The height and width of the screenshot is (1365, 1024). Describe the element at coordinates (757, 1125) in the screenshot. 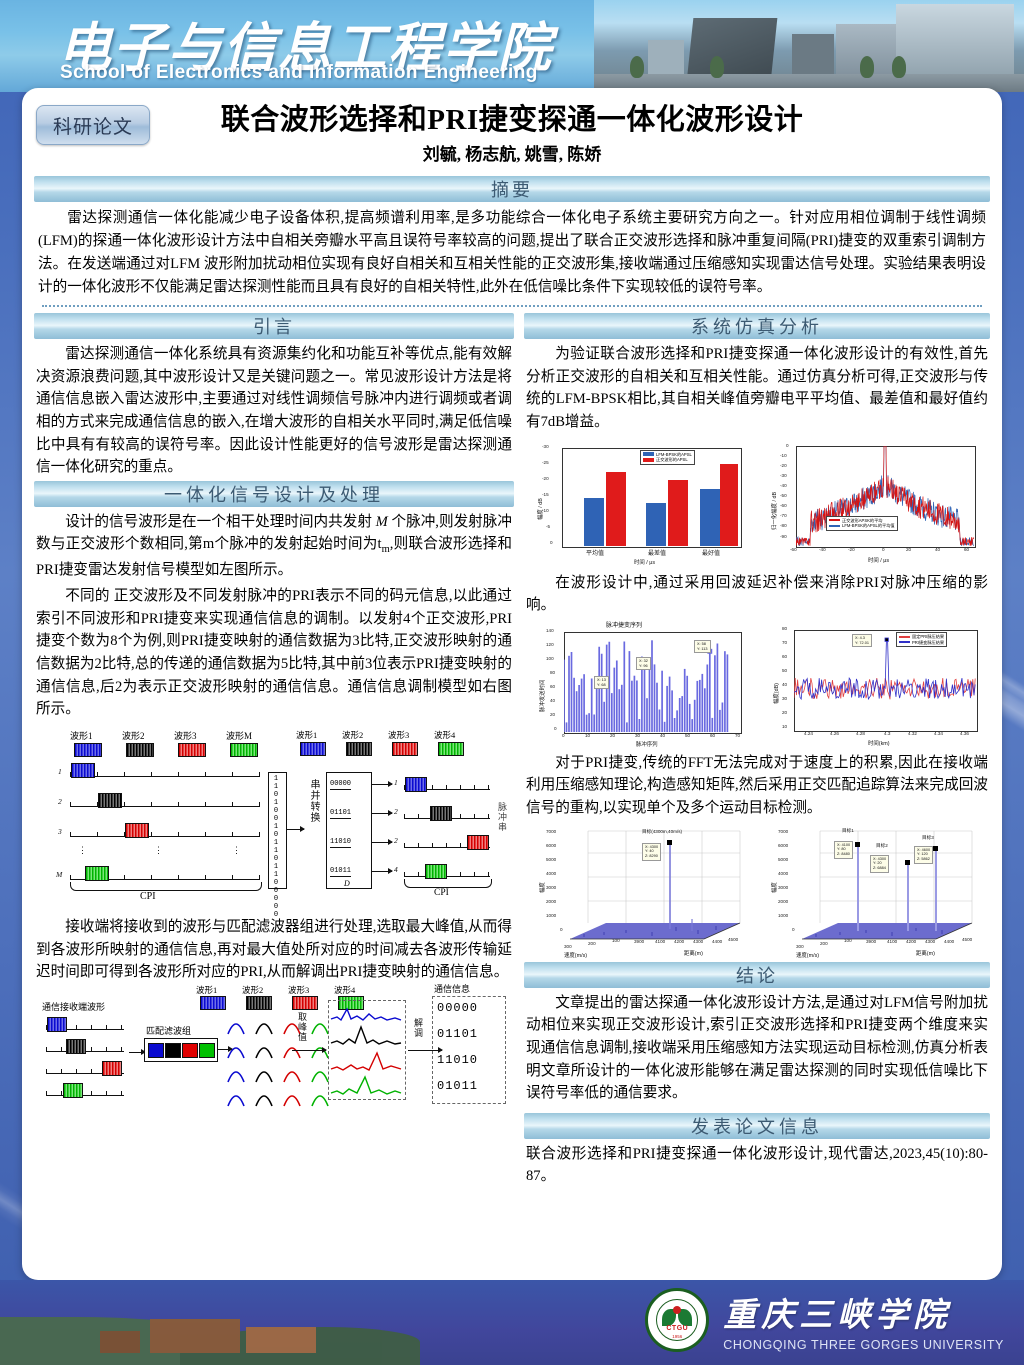

I see `section-header-publication: 发表论文信息` at that location.